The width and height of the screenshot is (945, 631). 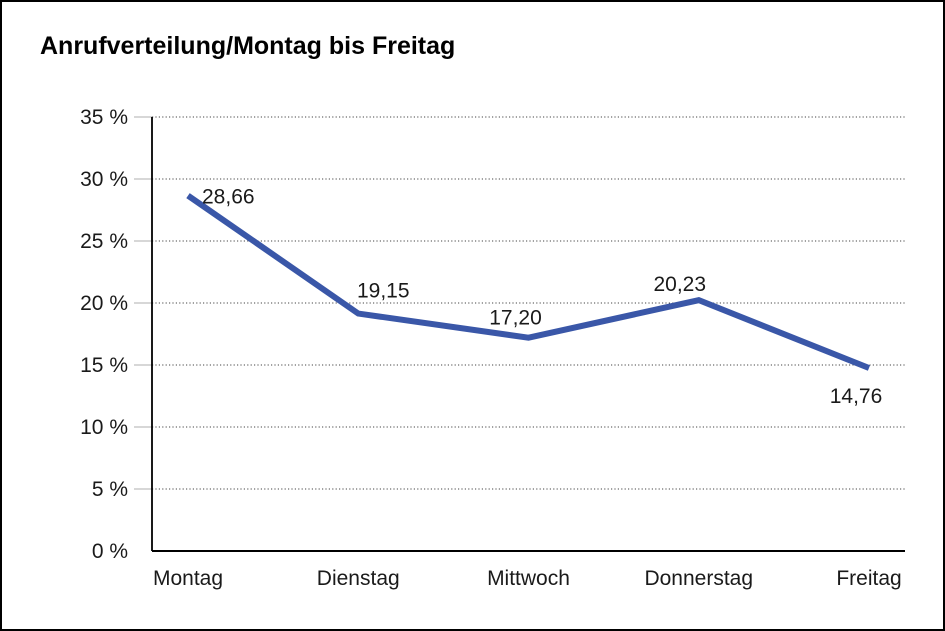 I want to click on data-label: 20,23, so click(x=679, y=284).